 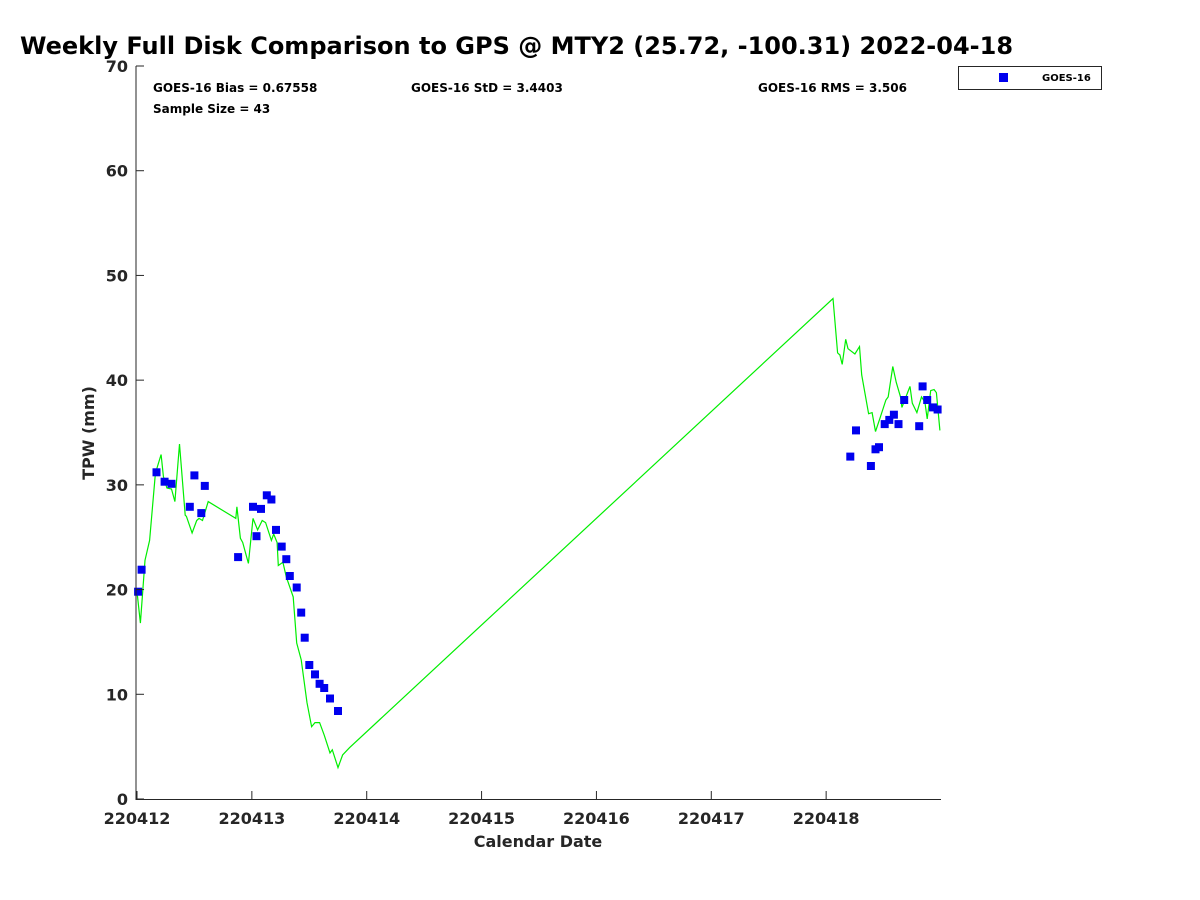 What do you see at coordinates (1003, 77) in the screenshot?
I see `legend-marker-goes16` at bounding box center [1003, 77].